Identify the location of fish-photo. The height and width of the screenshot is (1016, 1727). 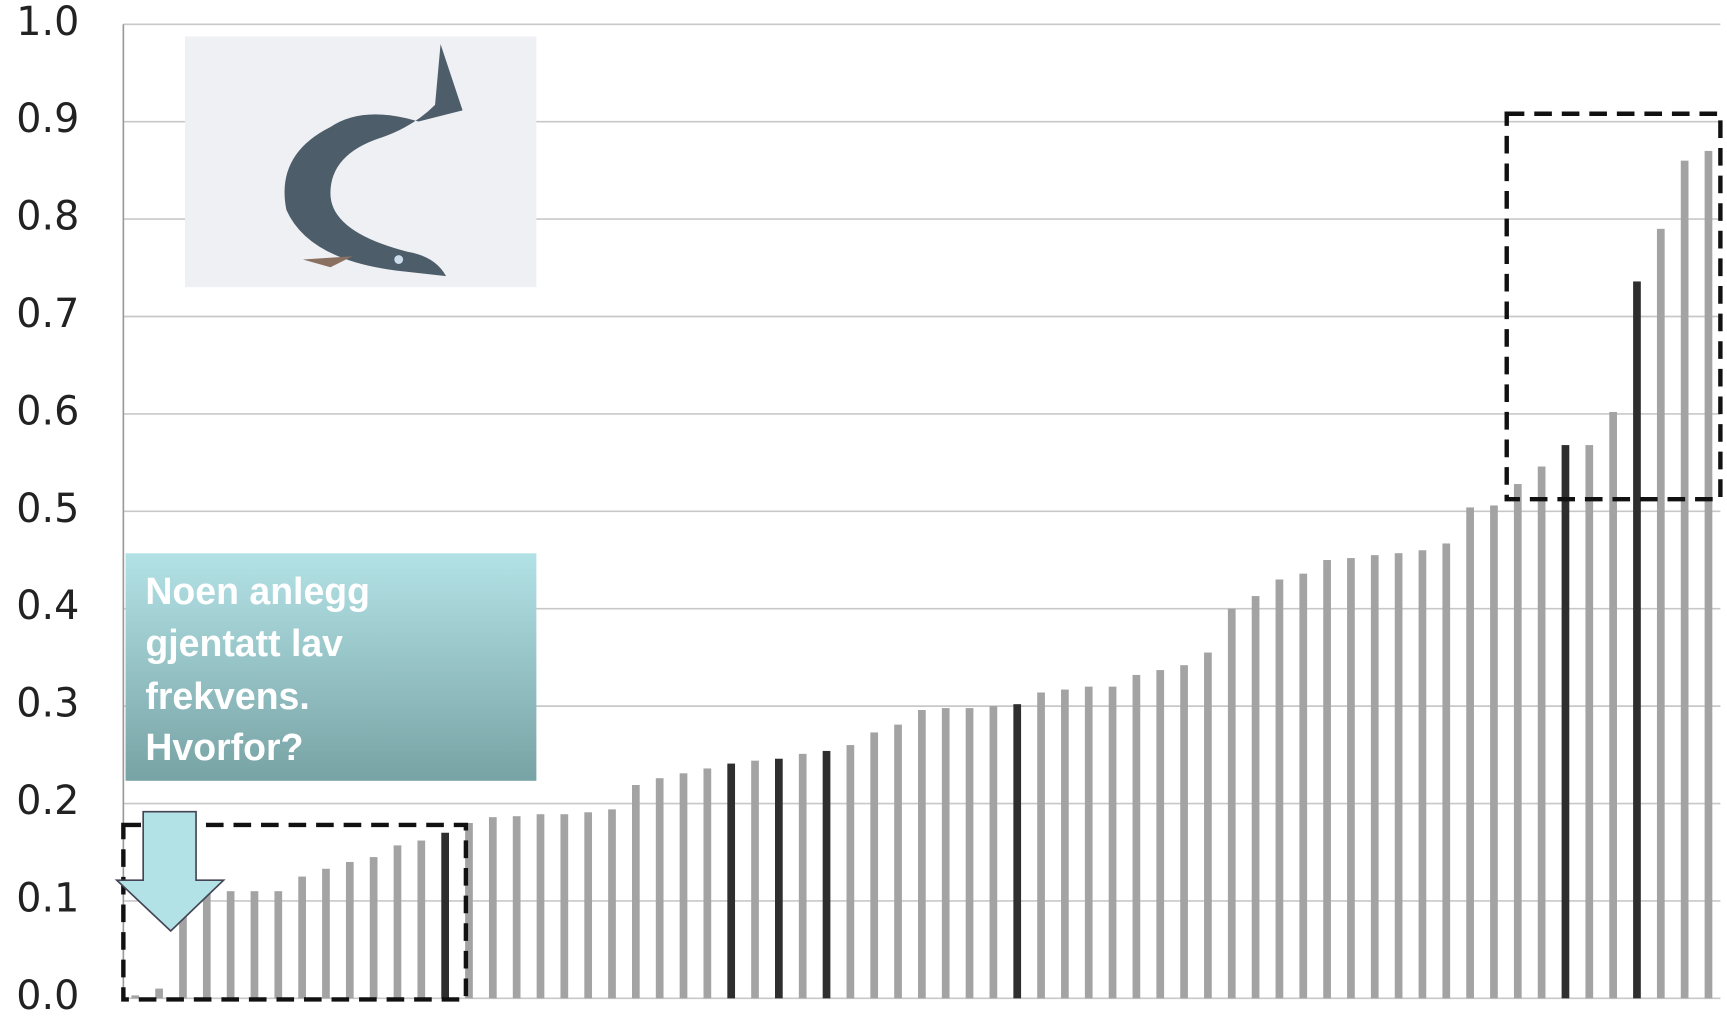
(361, 162).